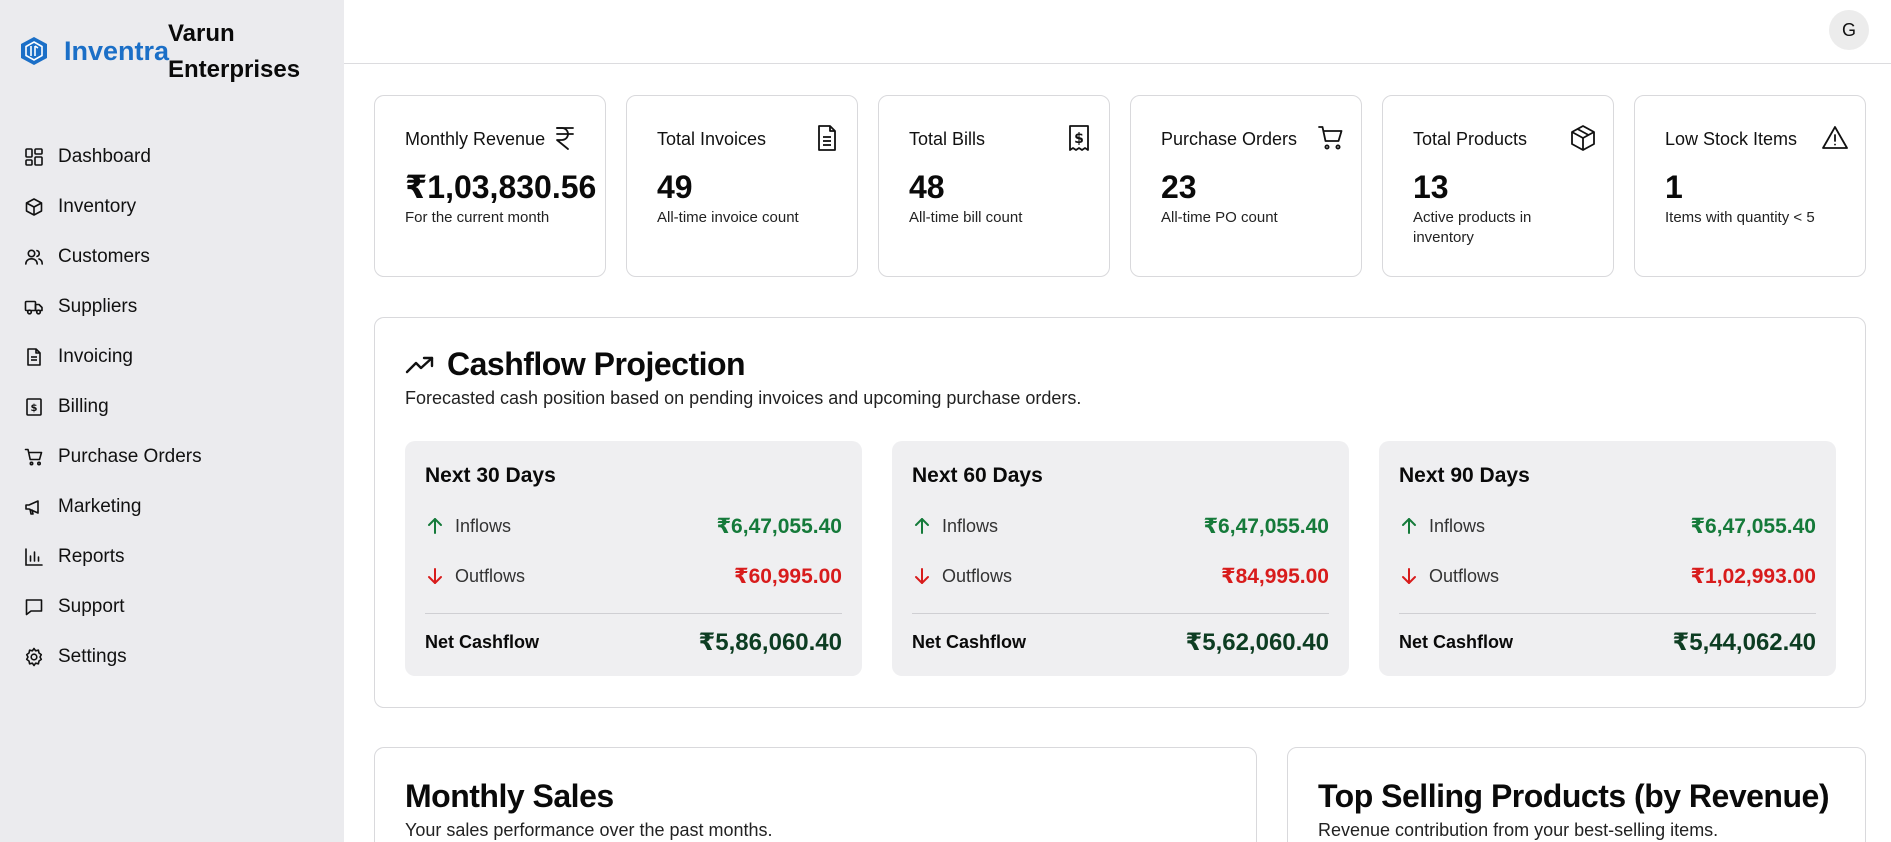 The width and height of the screenshot is (1891, 842). What do you see at coordinates (1731, 139) in the screenshot?
I see `stat-title: Low Stock Items` at bounding box center [1731, 139].